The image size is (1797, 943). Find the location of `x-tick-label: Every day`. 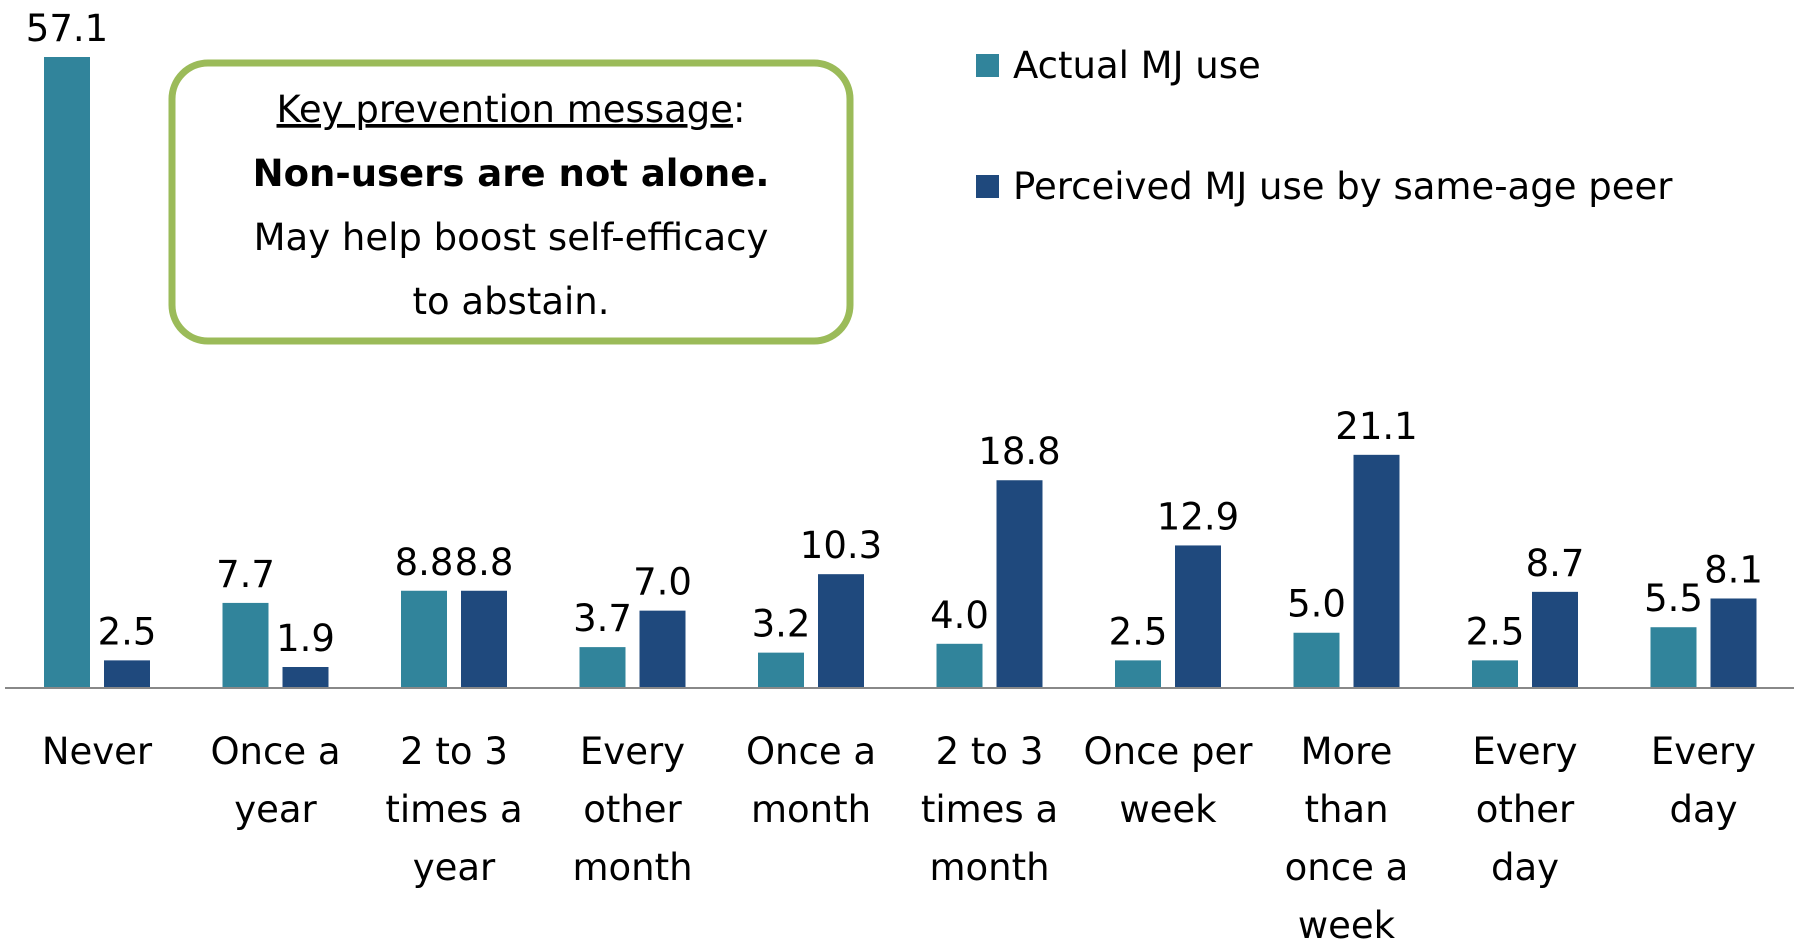

x-tick-label: Every day is located at coordinates (1703, 780).